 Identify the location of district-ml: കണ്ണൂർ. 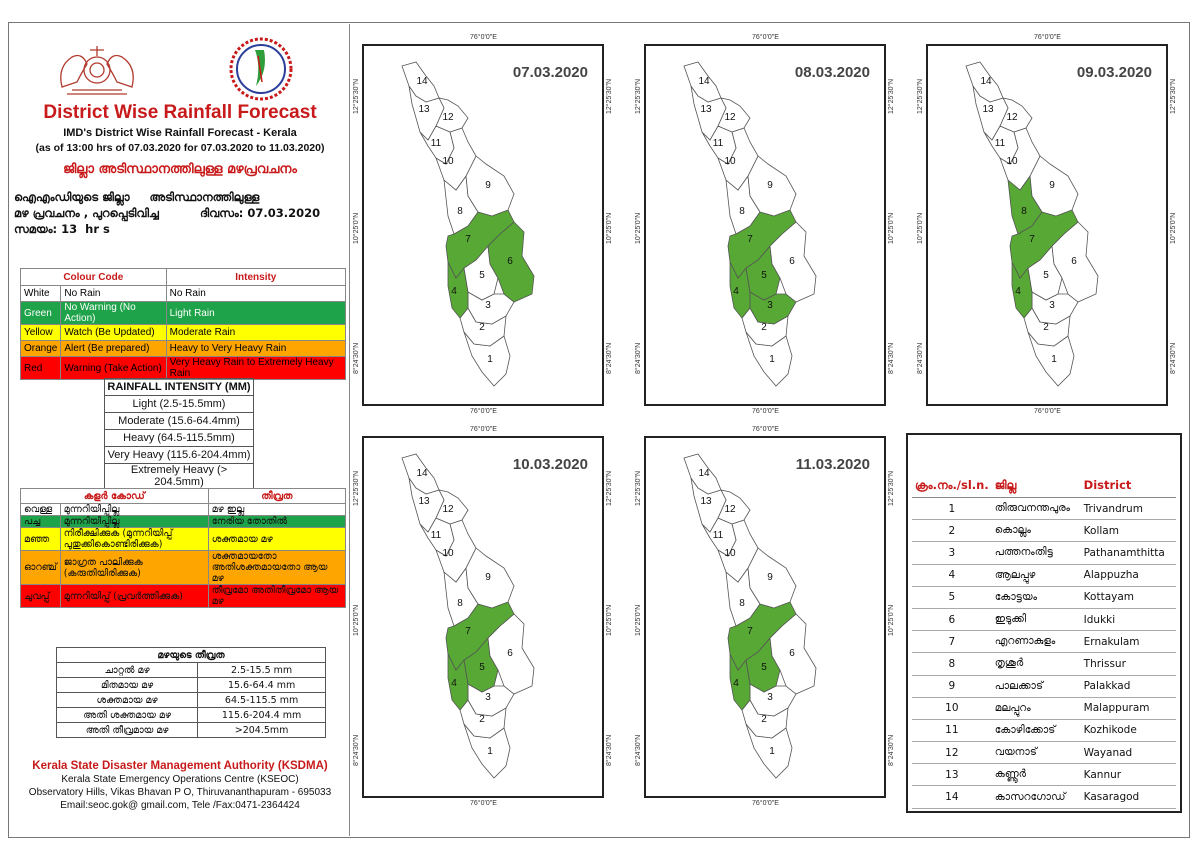
(1036, 775).